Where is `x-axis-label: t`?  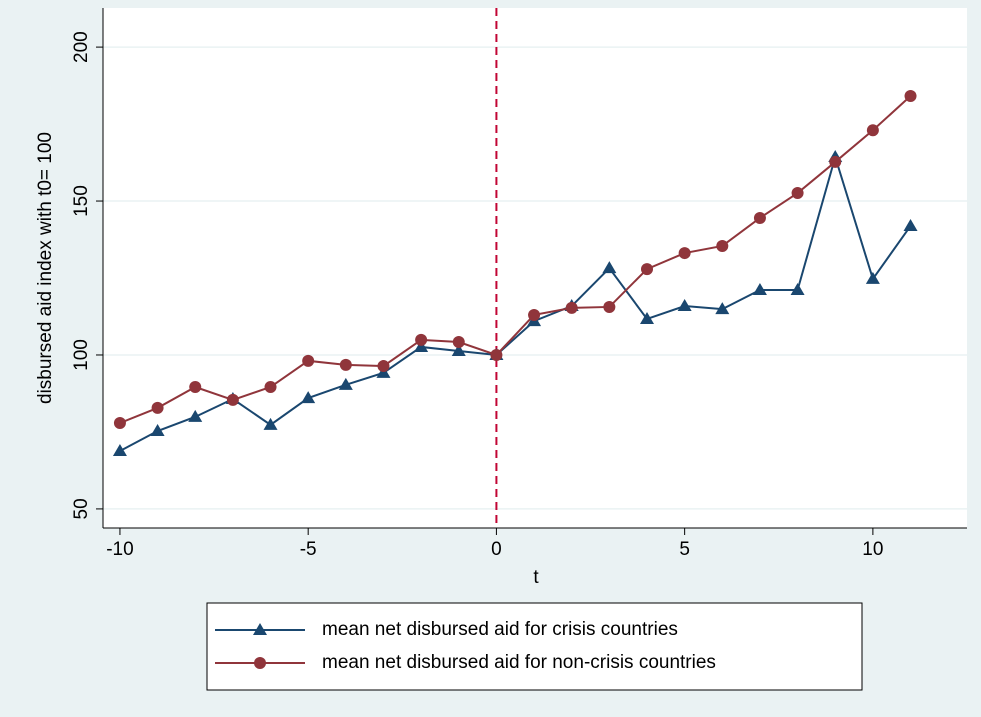
x-axis-label: t is located at coordinates (536, 577).